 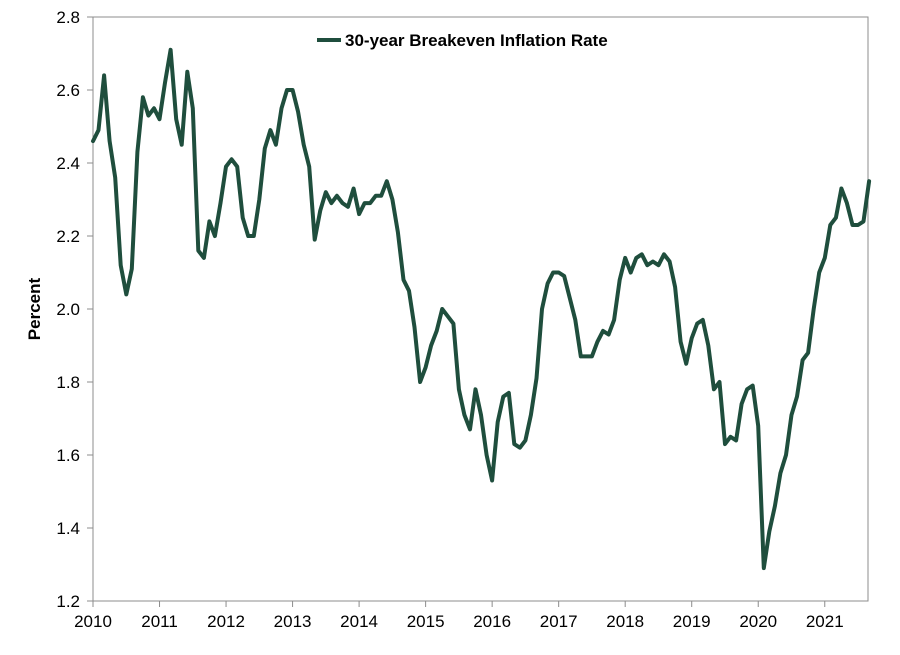 What do you see at coordinates (492, 621) in the screenshot?
I see `x-tick-label: 2016` at bounding box center [492, 621].